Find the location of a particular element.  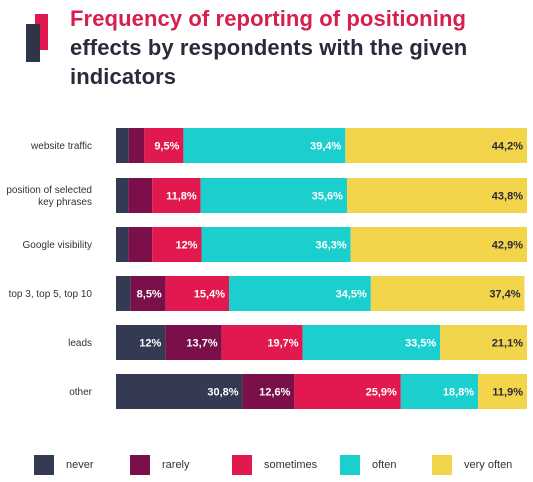

bar-leads-sometimes is located at coordinates (262, 342).